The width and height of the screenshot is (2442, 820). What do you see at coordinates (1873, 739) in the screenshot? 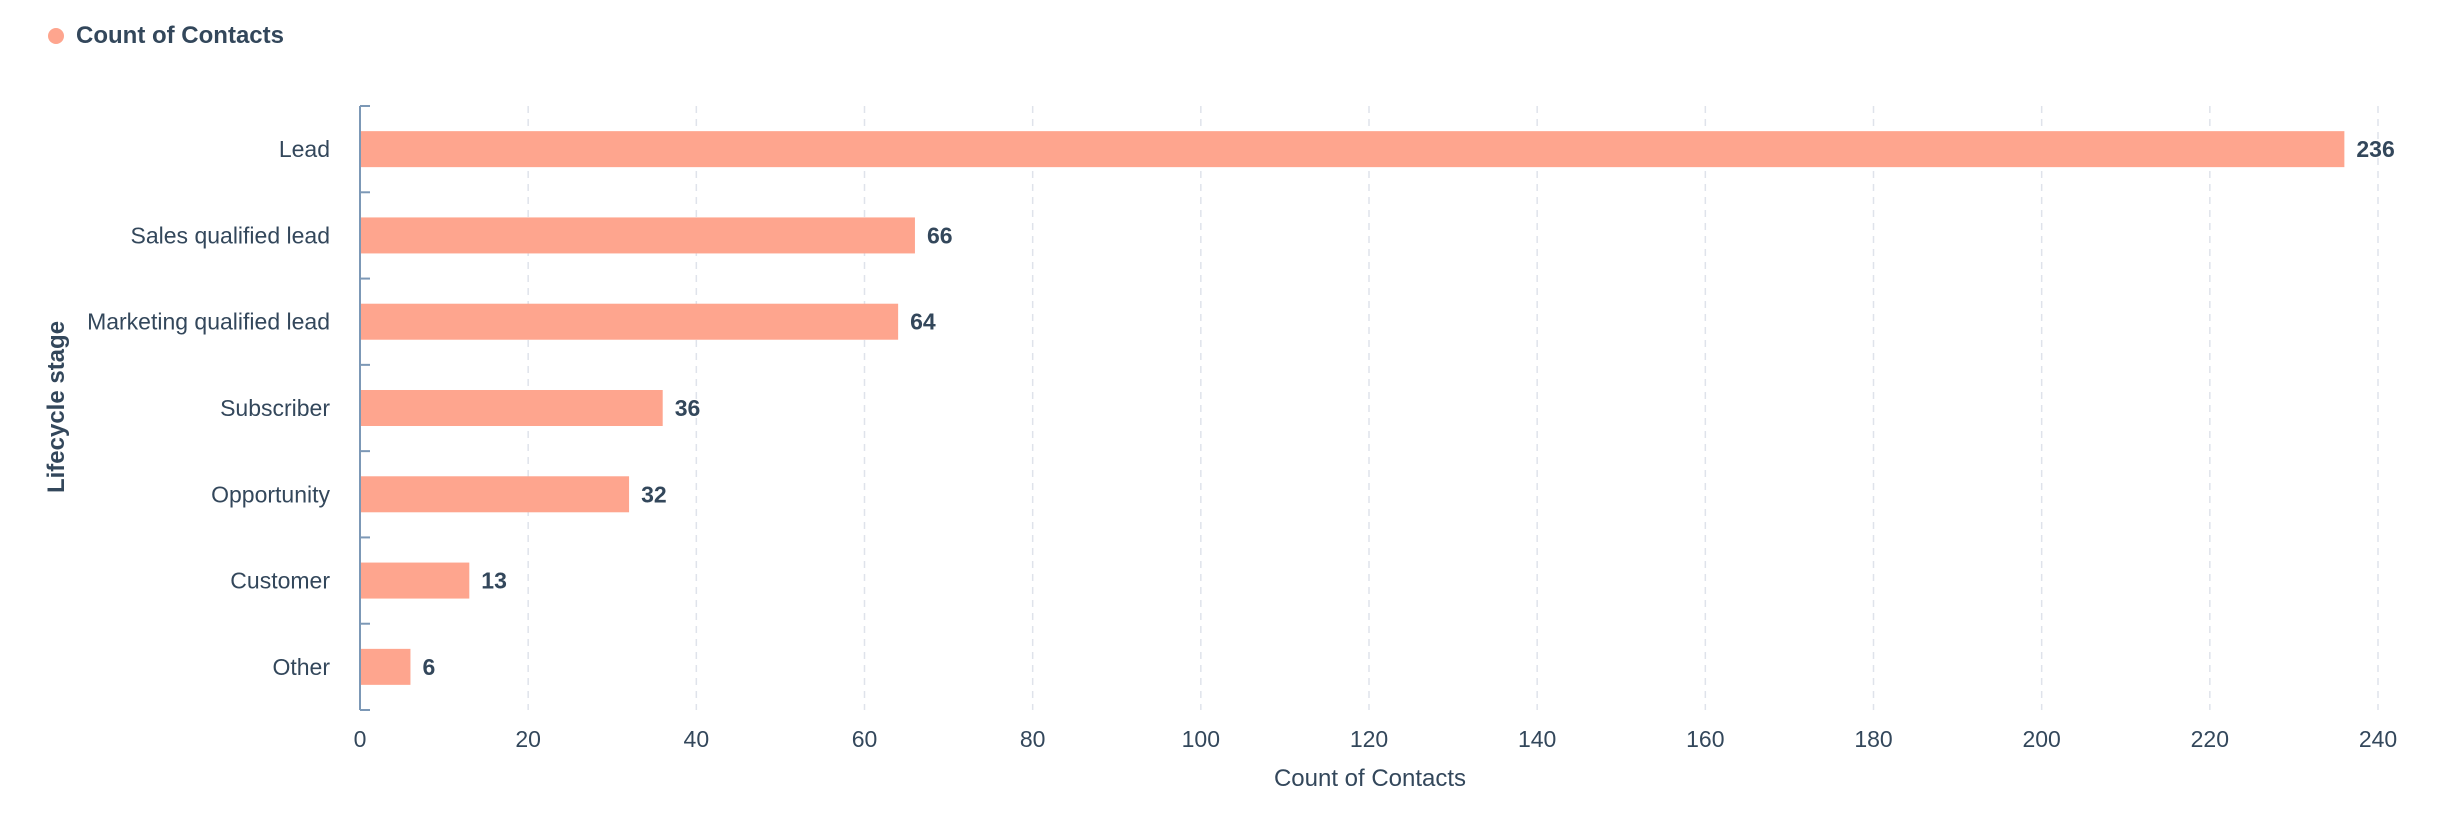
I see `x-tick-label: 180` at bounding box center [1873, 739].